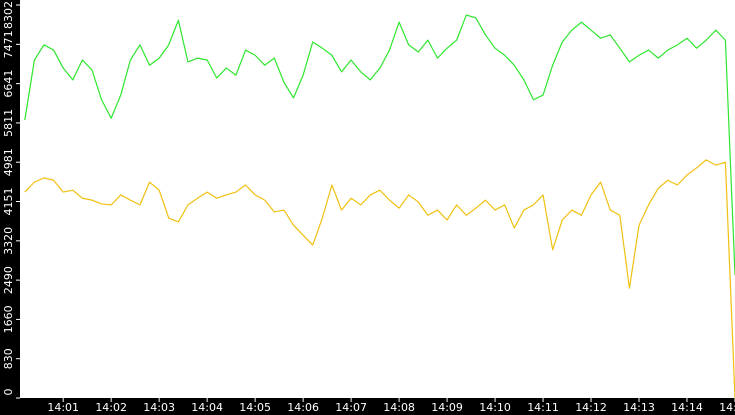  Describe the element at coordinates (8, 202) in the screenshot. I see `y-tick-label: 4151` at that location.